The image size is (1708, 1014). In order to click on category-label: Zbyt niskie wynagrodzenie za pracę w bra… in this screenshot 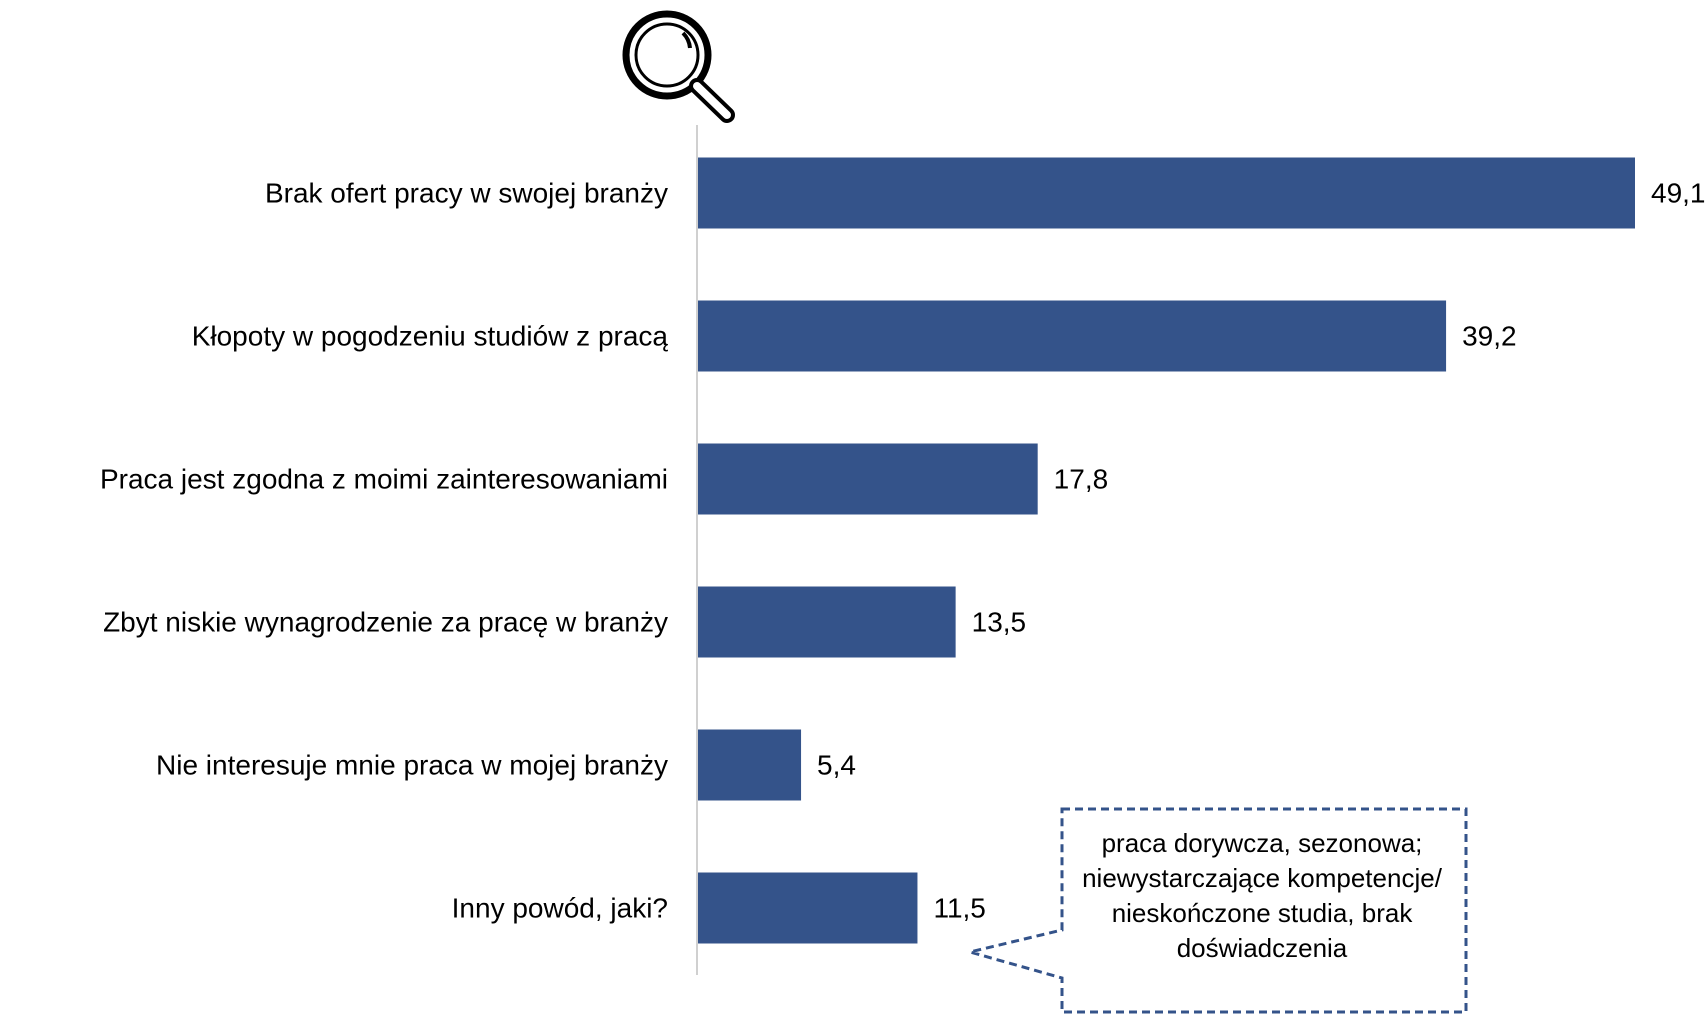, I will do `click(385, 621)`.